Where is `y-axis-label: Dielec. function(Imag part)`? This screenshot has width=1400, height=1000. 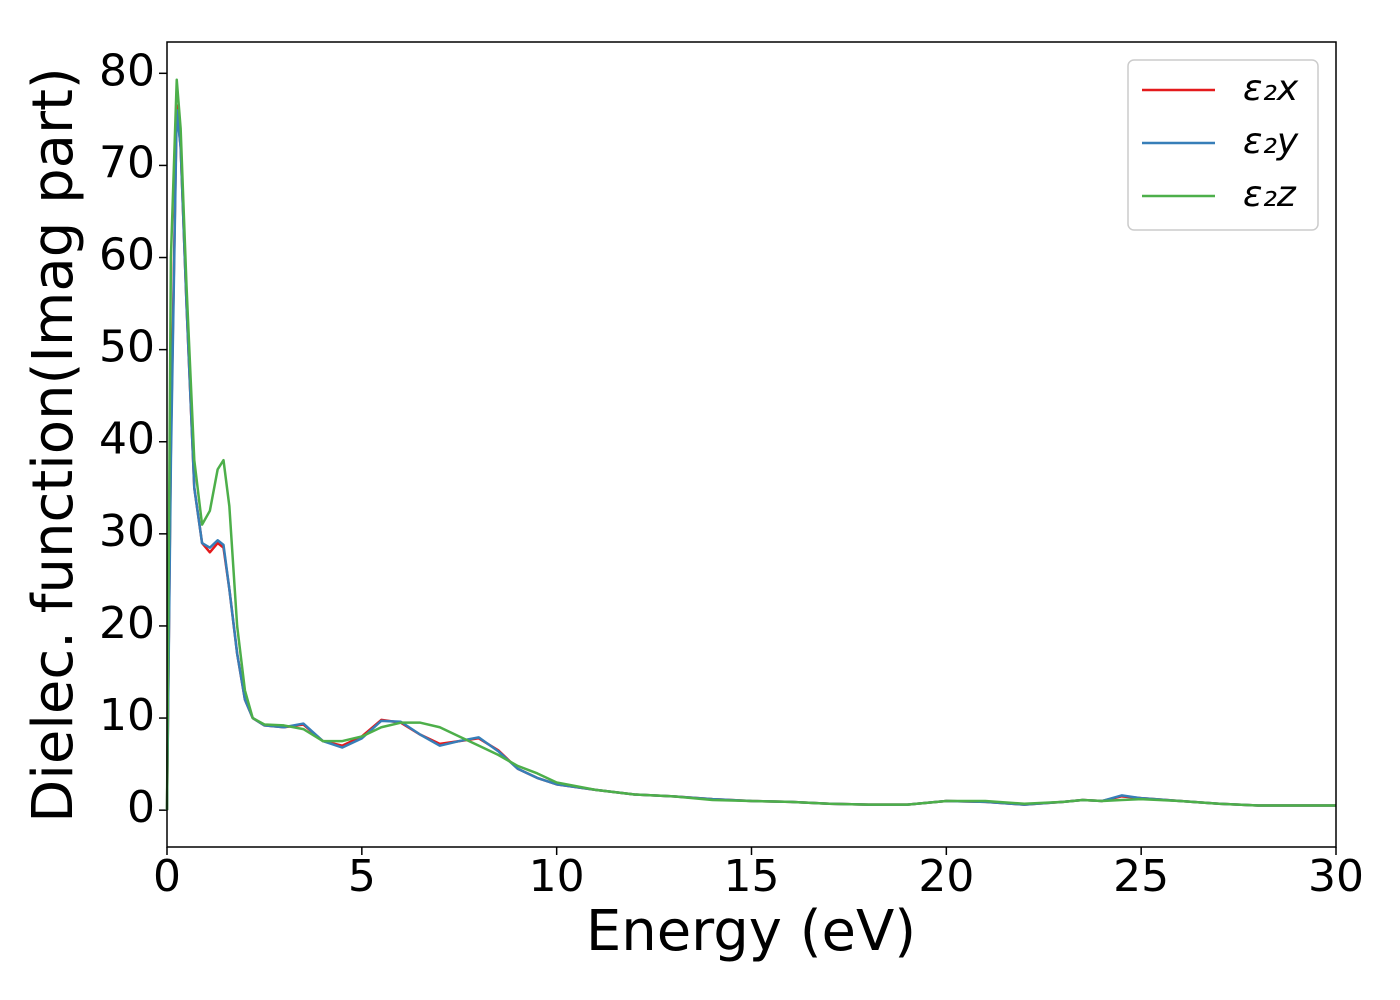 y-axis-label: Dielec. function(Imag part) is located at coordinates (53, 445).